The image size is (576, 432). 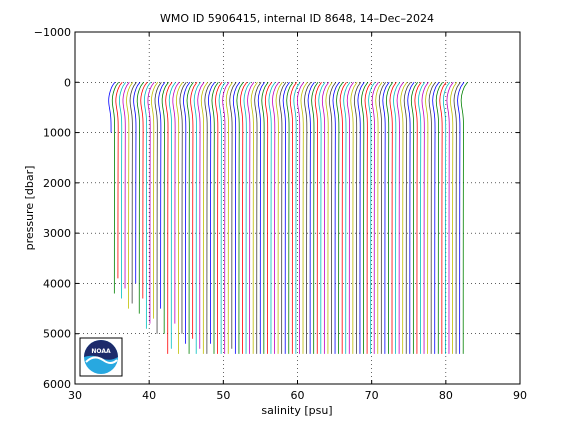 What do you see at coordinates (75, 395) in the screenshot?
I see `x-tick-label: 30` at bounding box center [75, 395].